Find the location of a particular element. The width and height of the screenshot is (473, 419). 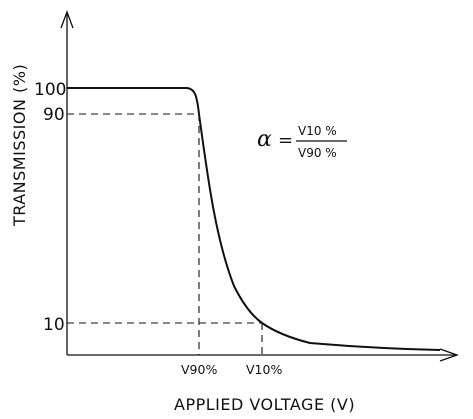

formula-denominator: V90 % is located at coordinates (317, 153).